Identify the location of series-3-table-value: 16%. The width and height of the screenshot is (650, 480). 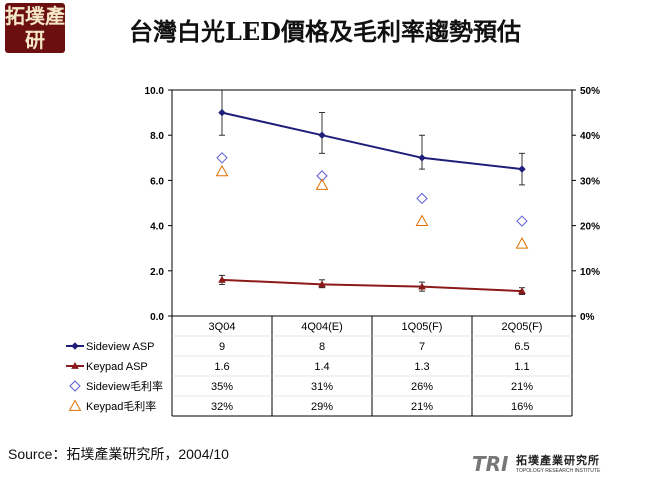
(522, 407).